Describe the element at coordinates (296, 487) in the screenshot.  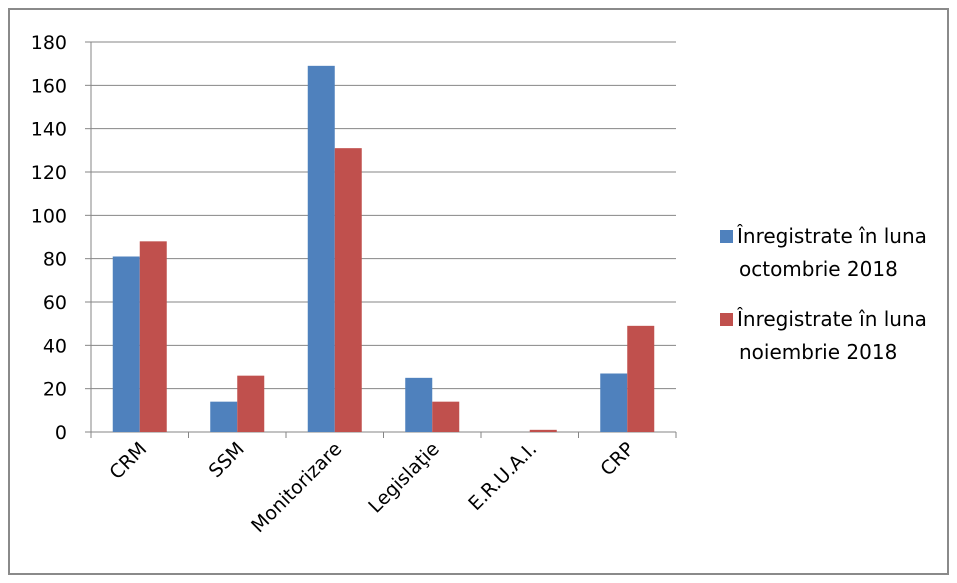
I see `x-category-label: Monitorizare` at that location.